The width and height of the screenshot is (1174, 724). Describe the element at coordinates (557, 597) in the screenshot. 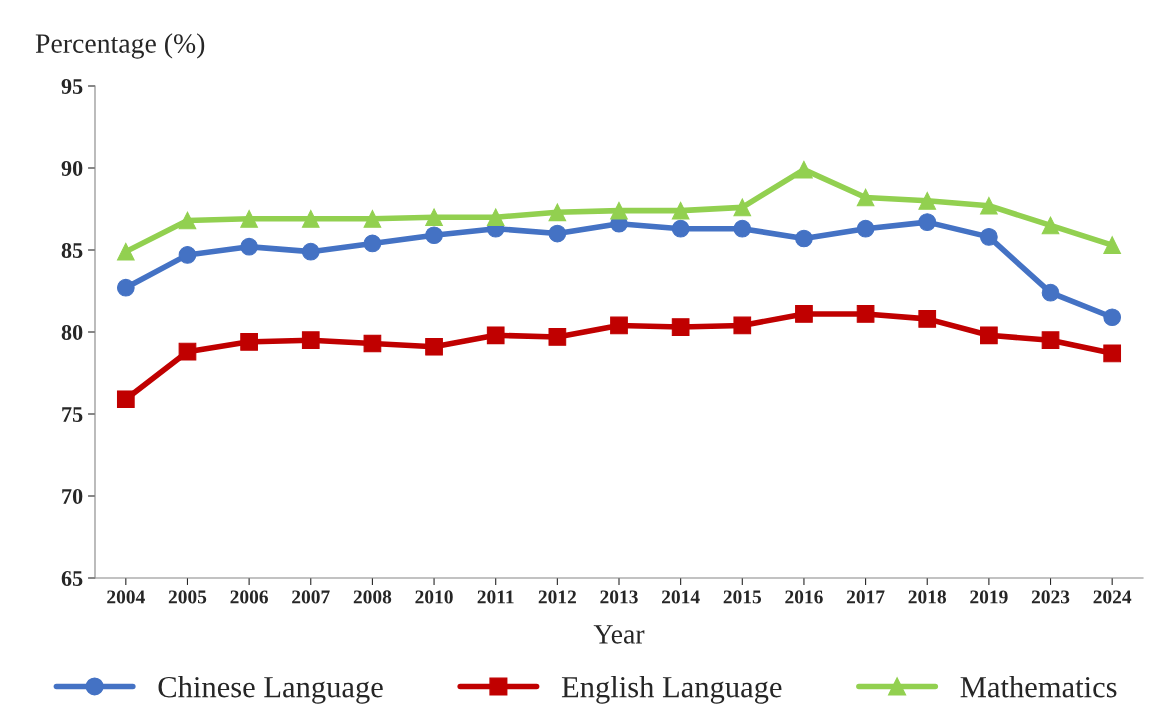

I see `x-tick-label: 2012` at that location.